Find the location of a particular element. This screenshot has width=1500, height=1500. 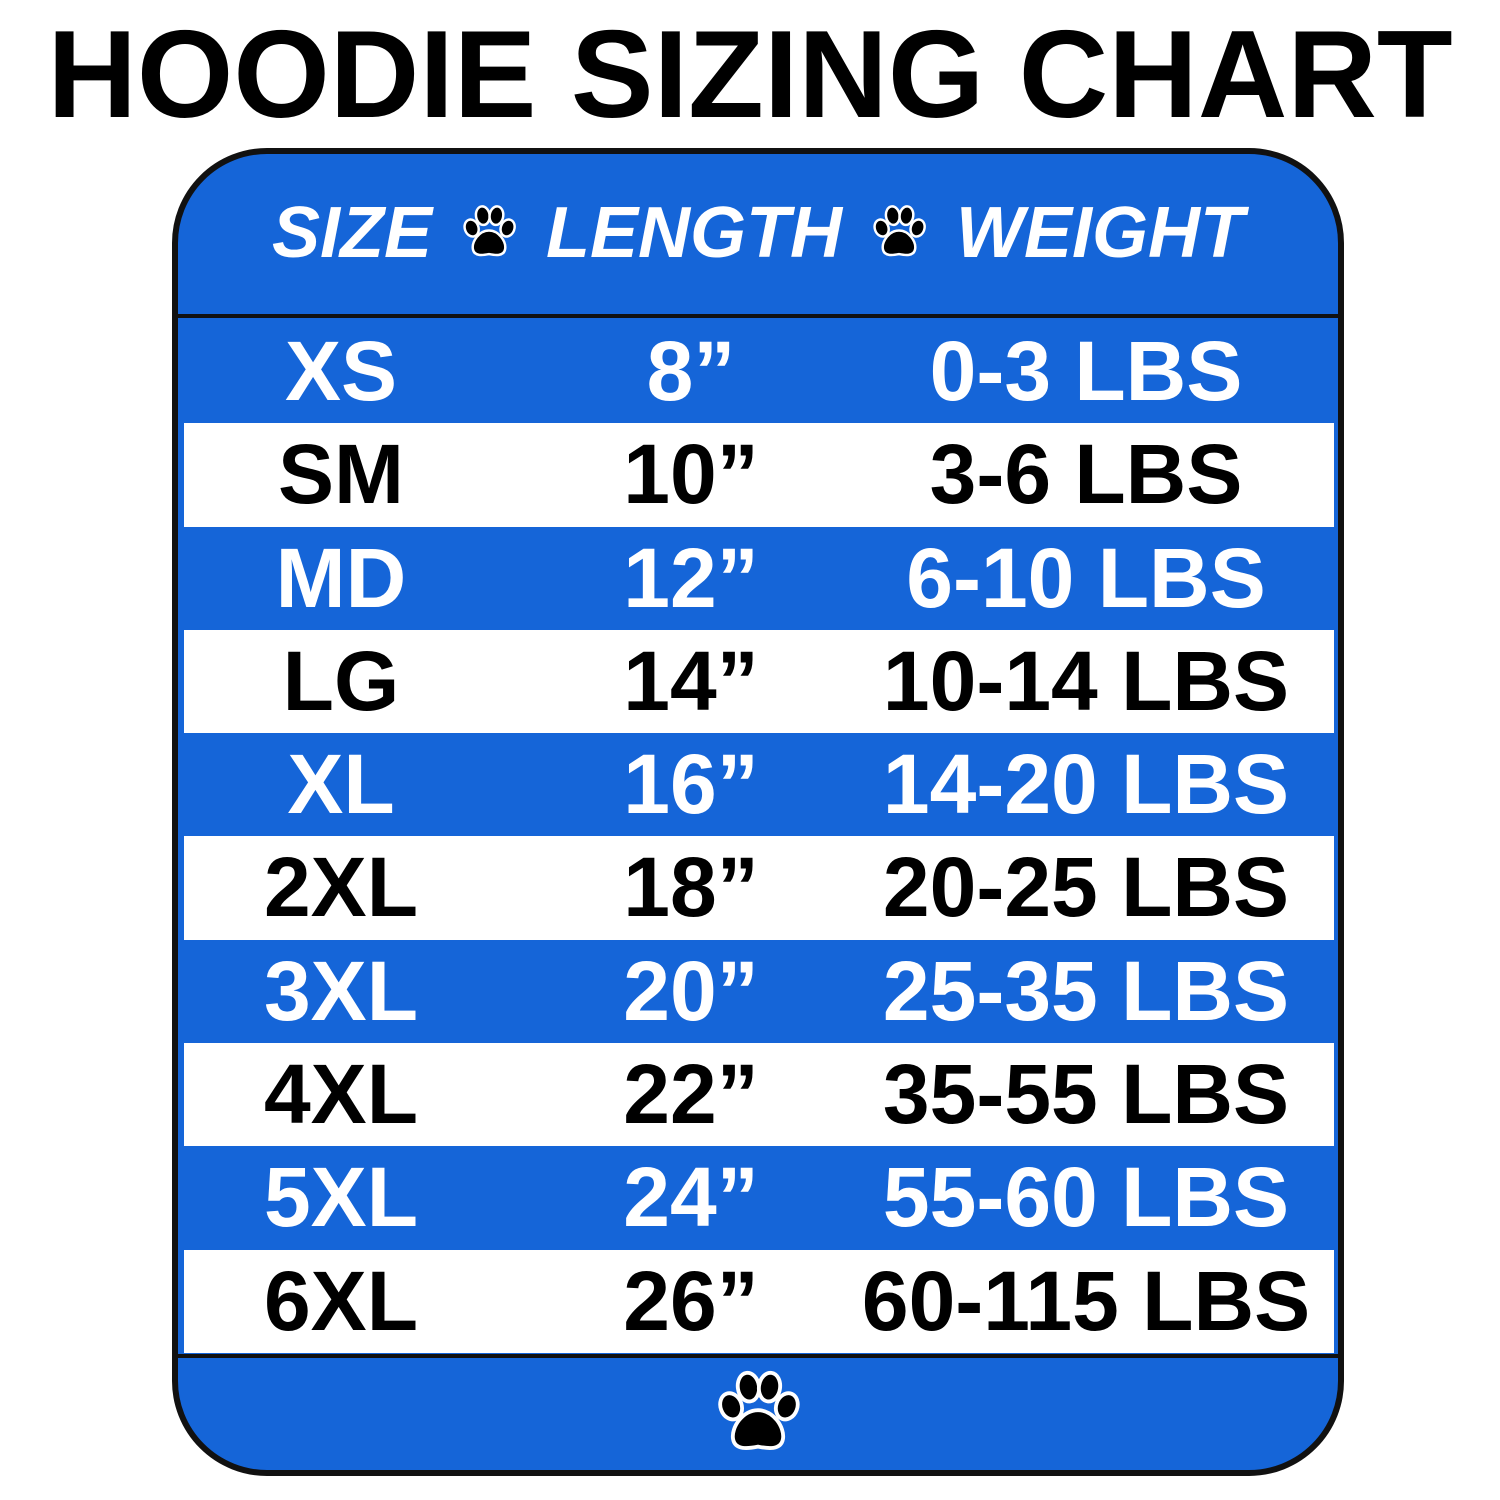

weight-cell: 14-20 LBS is located at coordinates (1086, 784).